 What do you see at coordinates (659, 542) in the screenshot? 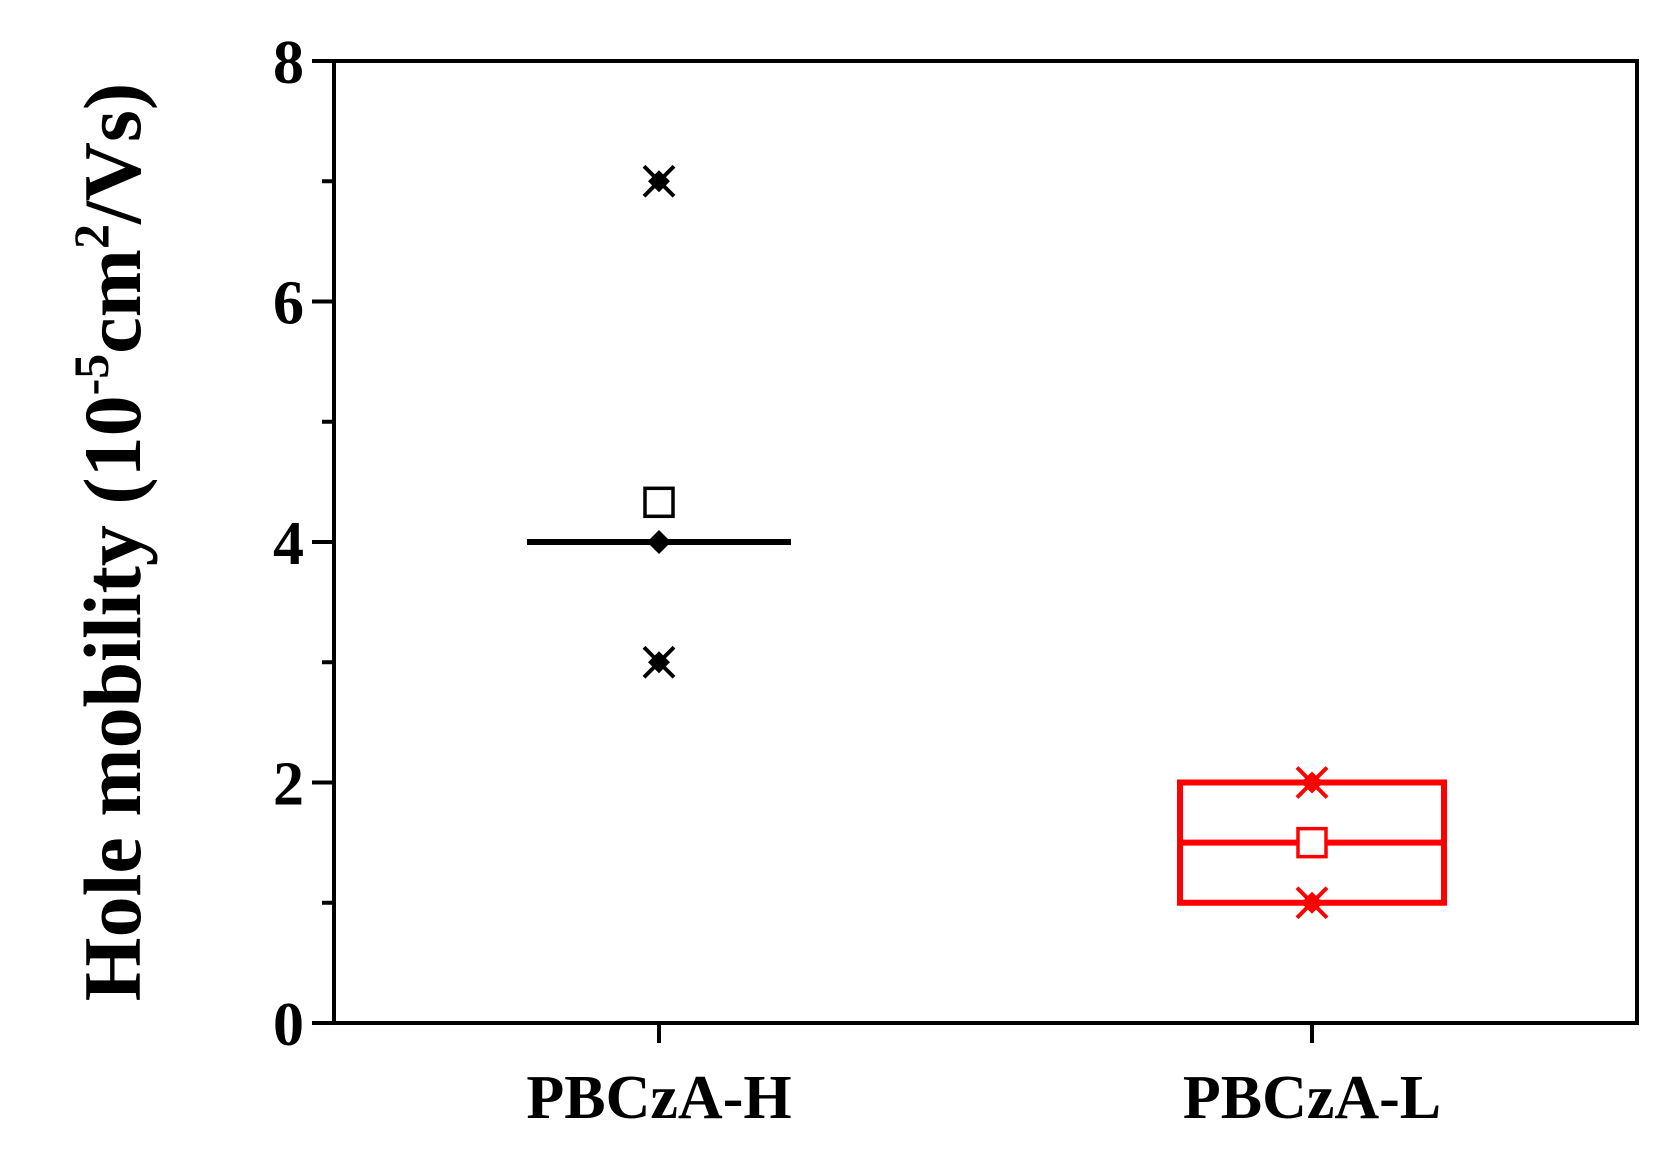
I see `median-point` at bounding box center [659, 542].